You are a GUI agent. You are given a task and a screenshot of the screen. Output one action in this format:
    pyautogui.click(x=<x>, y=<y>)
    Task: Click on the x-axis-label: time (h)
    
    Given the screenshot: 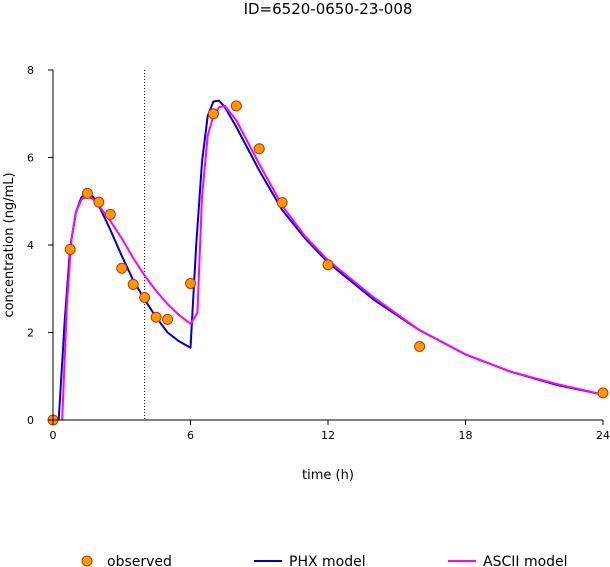 What is the action you would take?
    pyautogui.click(x=328, y=475)
    